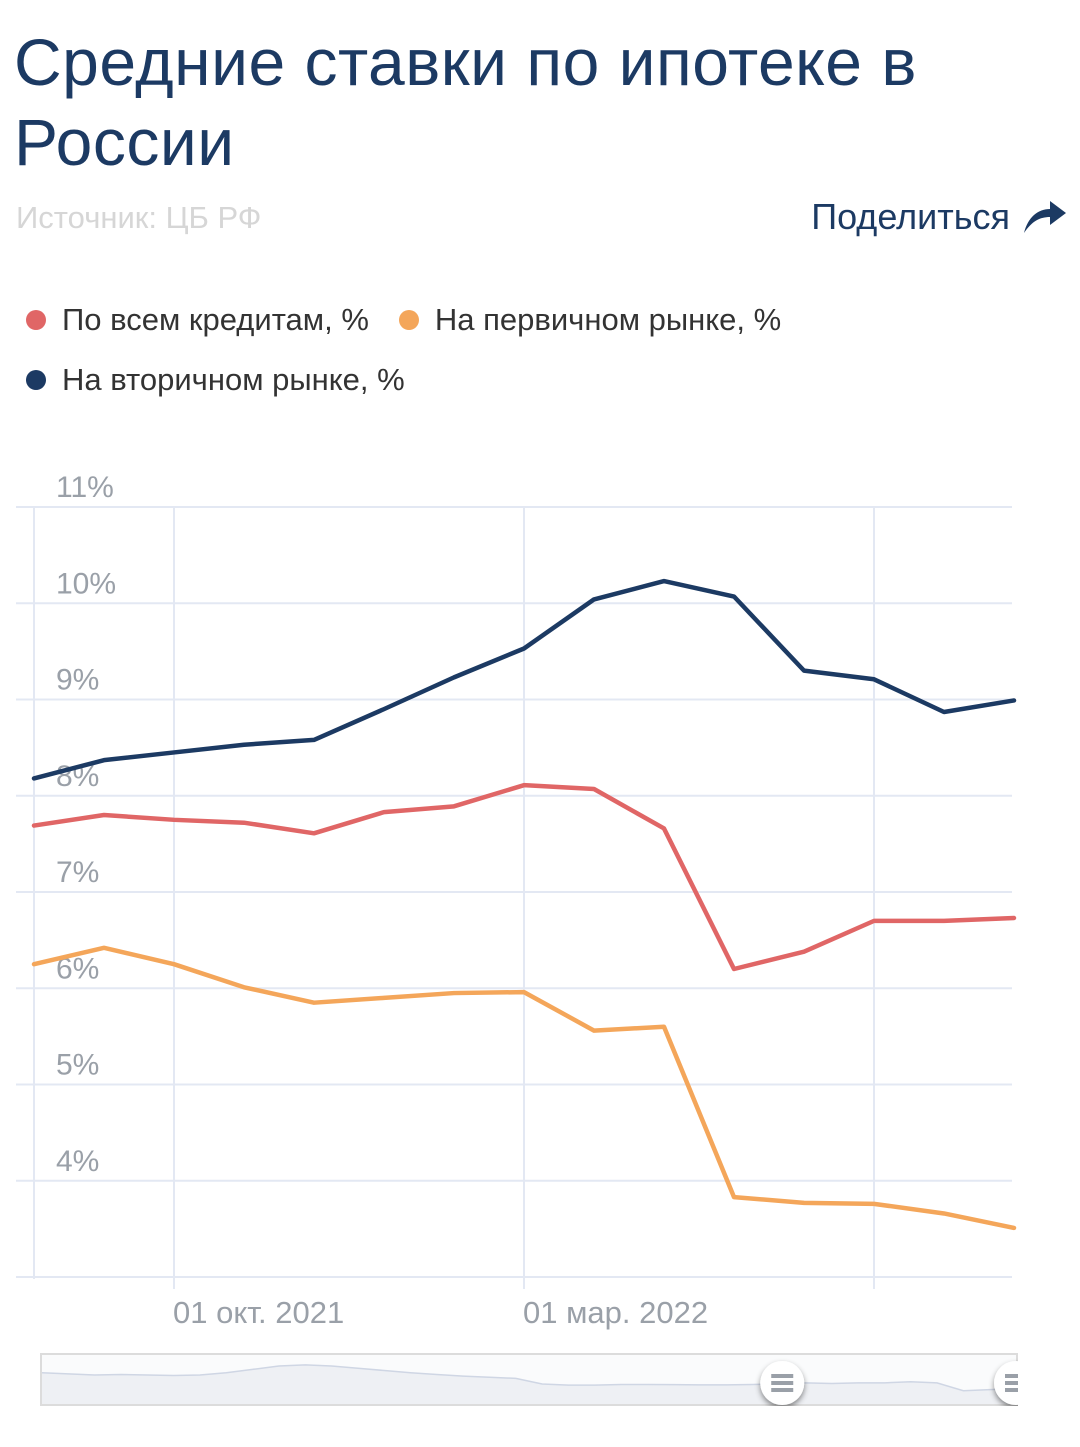  I want to click on y-tick-label: 7%, so click(77, 872).